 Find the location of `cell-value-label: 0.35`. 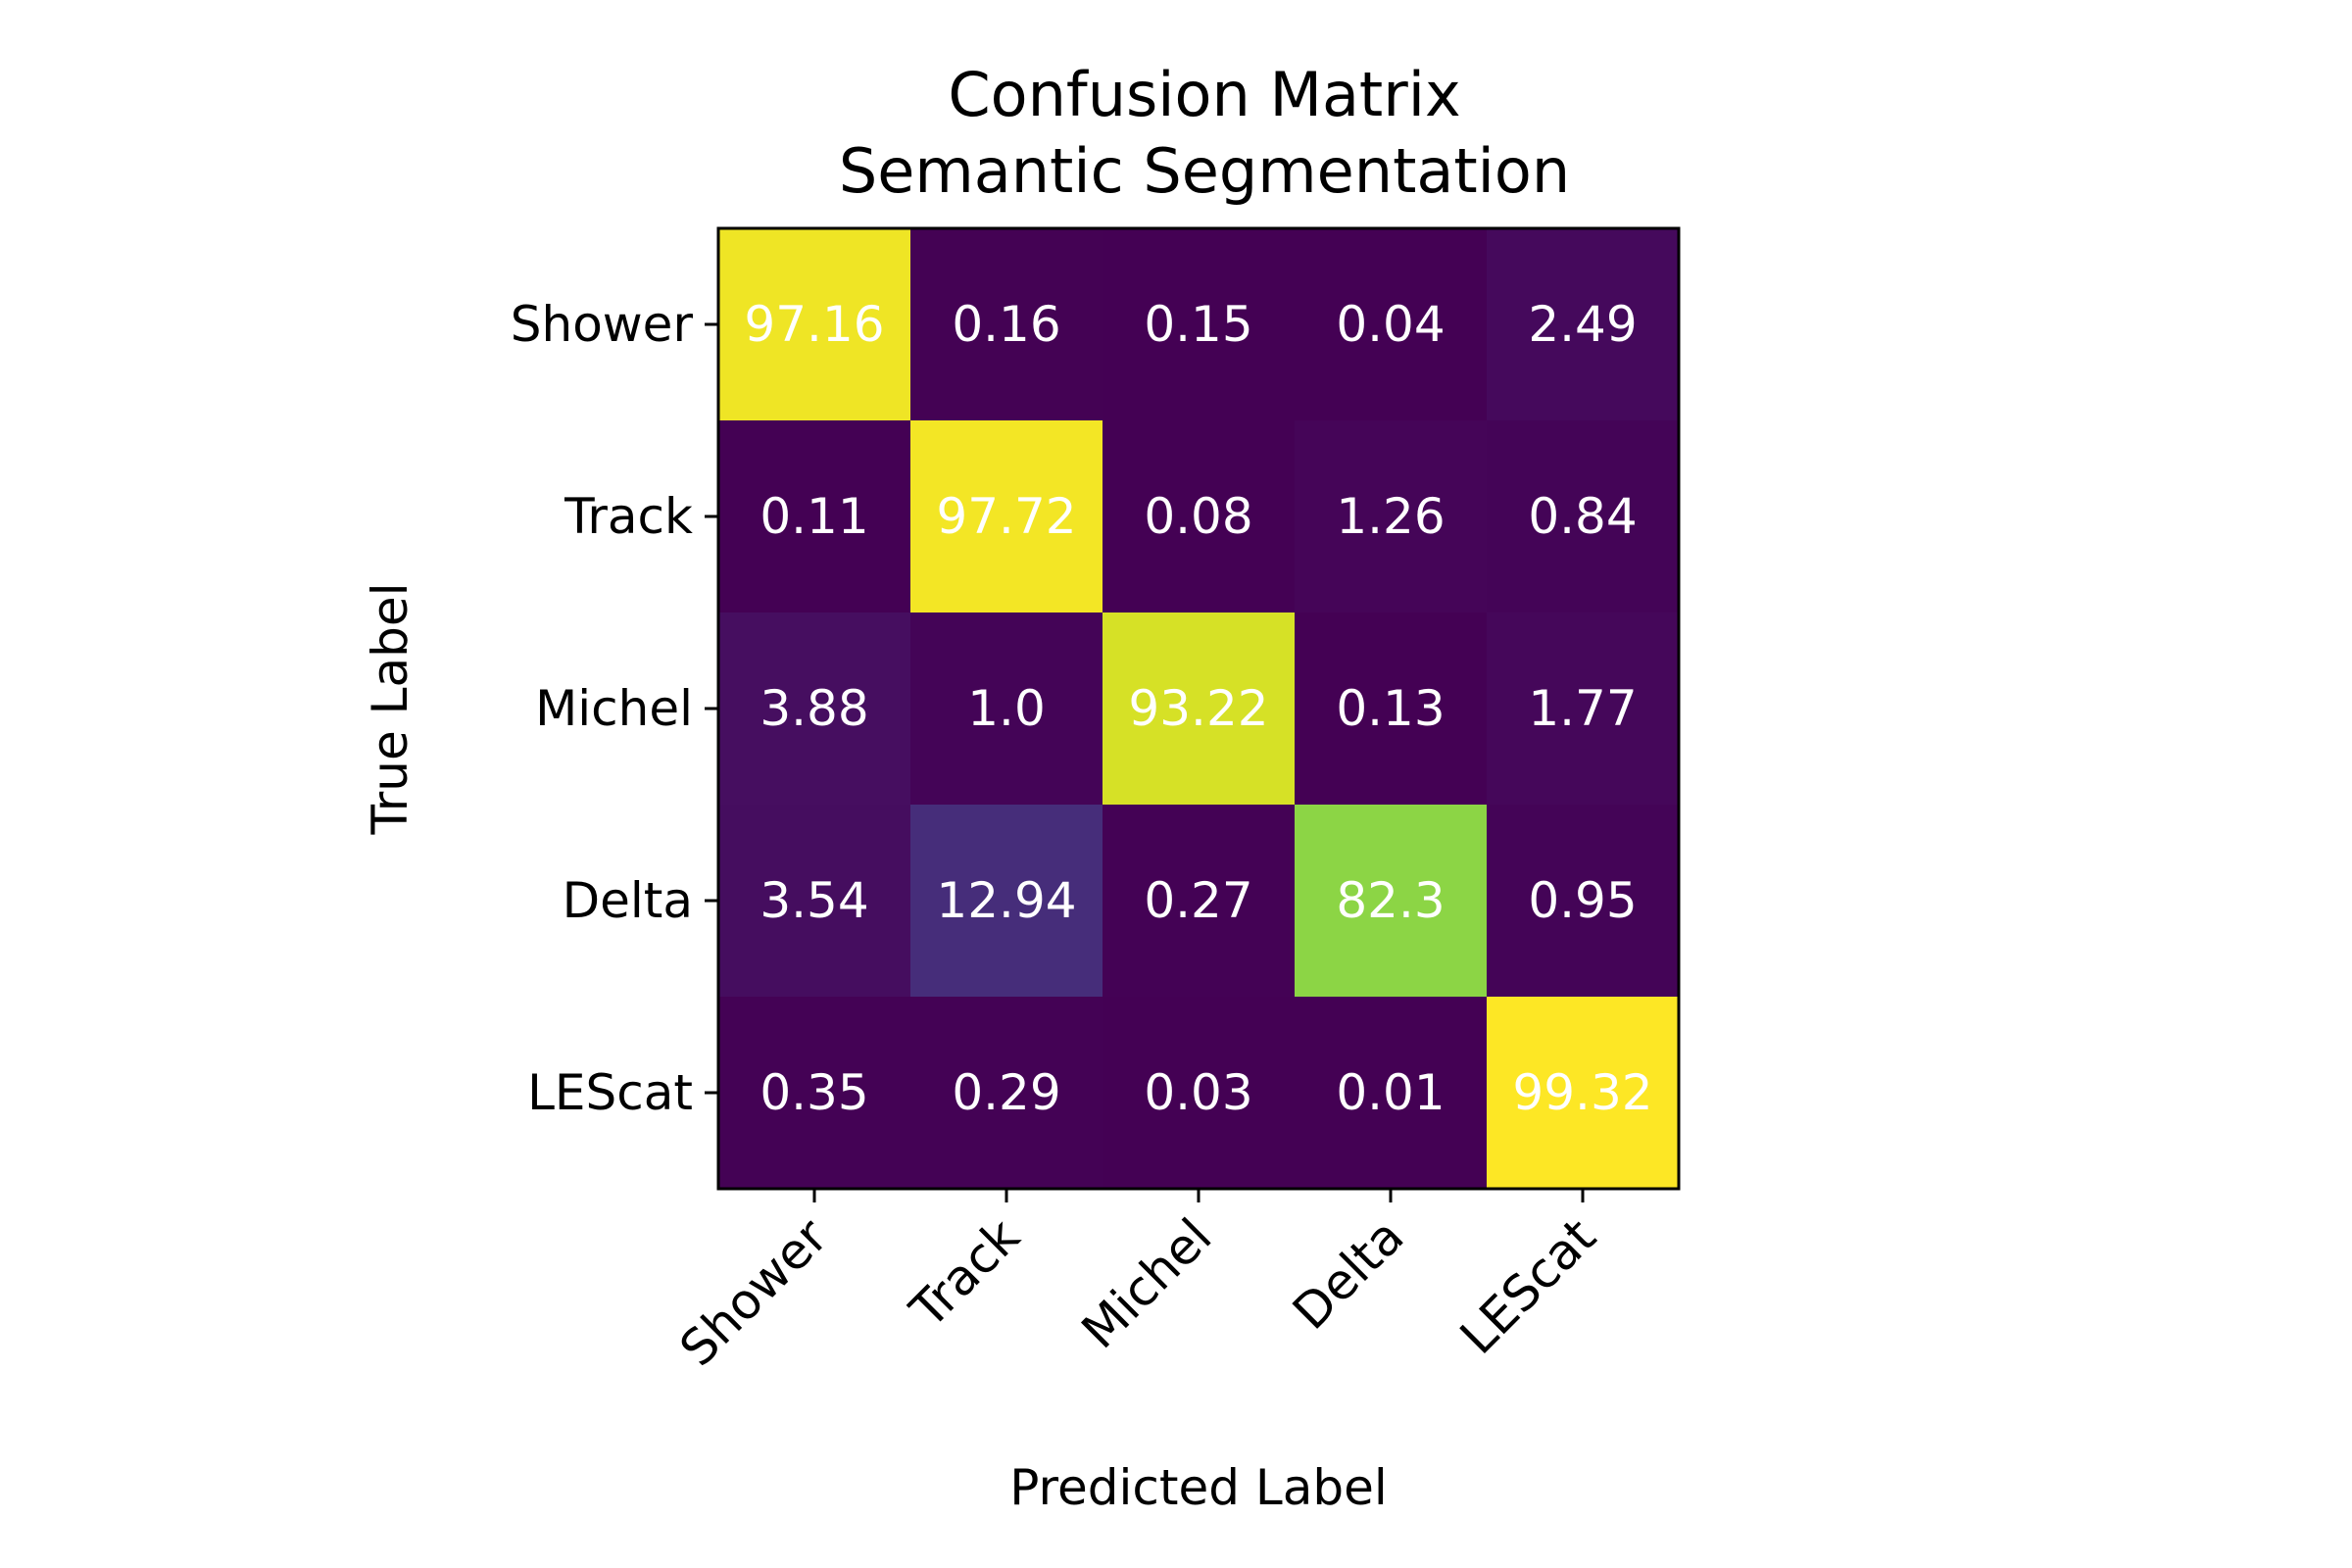

cell-value-label: 0.35 is located at coordinates (814, 1092).